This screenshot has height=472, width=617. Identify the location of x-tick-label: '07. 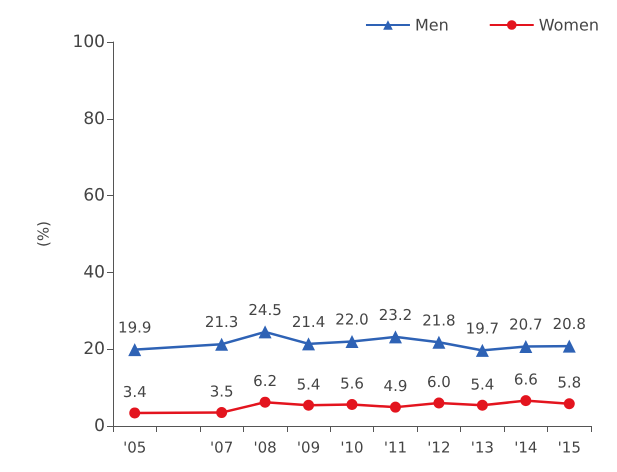
(222, 447).